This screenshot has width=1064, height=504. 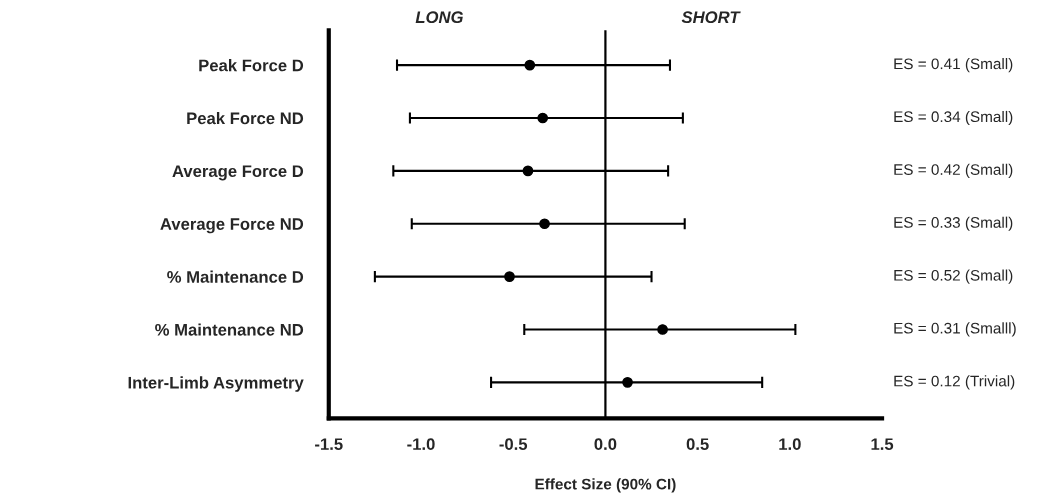 What do you see at coordinates (439, 17) in the screenshot?
I see `text: LONG` at bounding box center [439, 17].